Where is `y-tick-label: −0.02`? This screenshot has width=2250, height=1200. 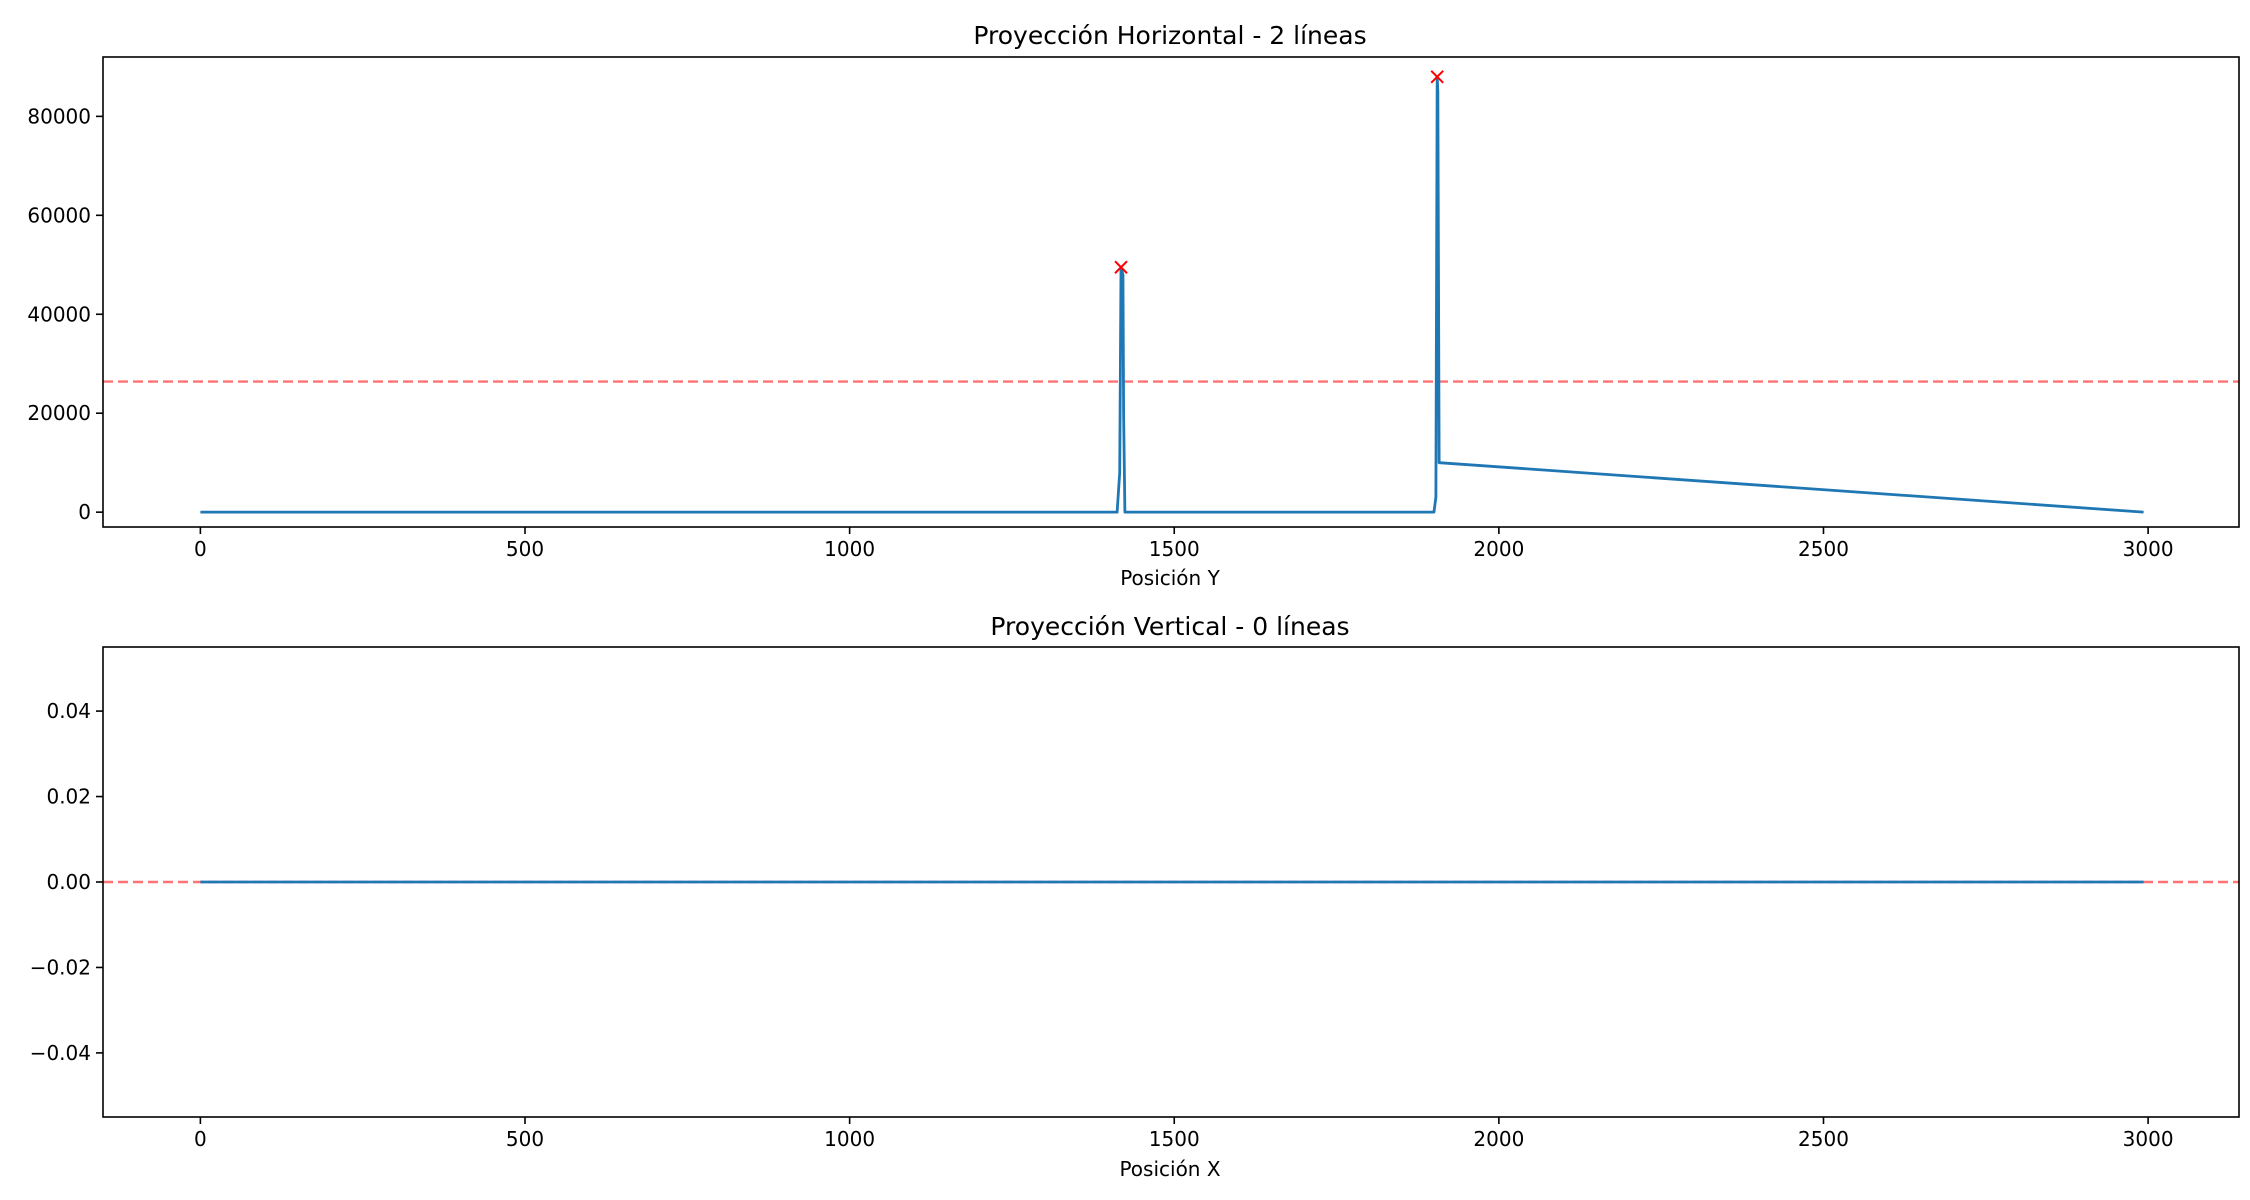 y-tick-label: −0.02 is located at coordinates (60, 967).